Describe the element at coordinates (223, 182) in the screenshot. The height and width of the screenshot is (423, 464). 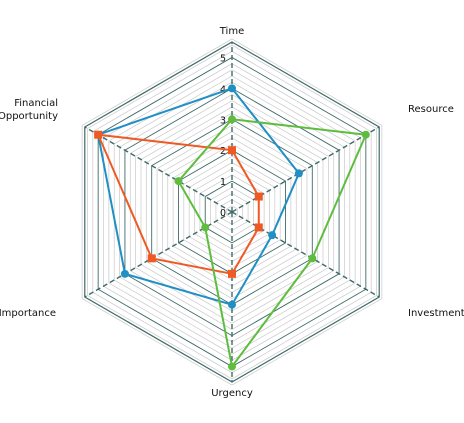
I see `radial-tick-label: 1` at that location.